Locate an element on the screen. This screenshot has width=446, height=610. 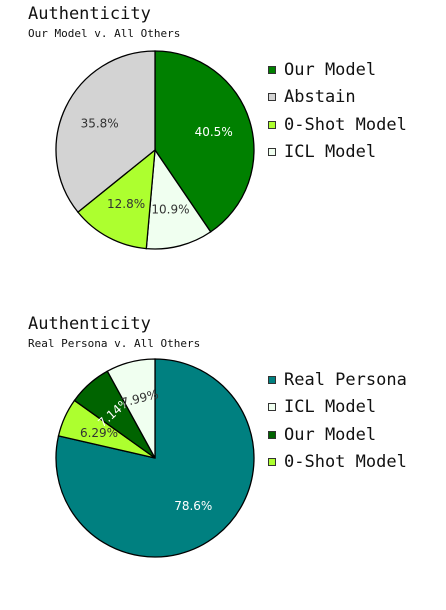
legend-item: Abstain is located at coordinates (337, 98).